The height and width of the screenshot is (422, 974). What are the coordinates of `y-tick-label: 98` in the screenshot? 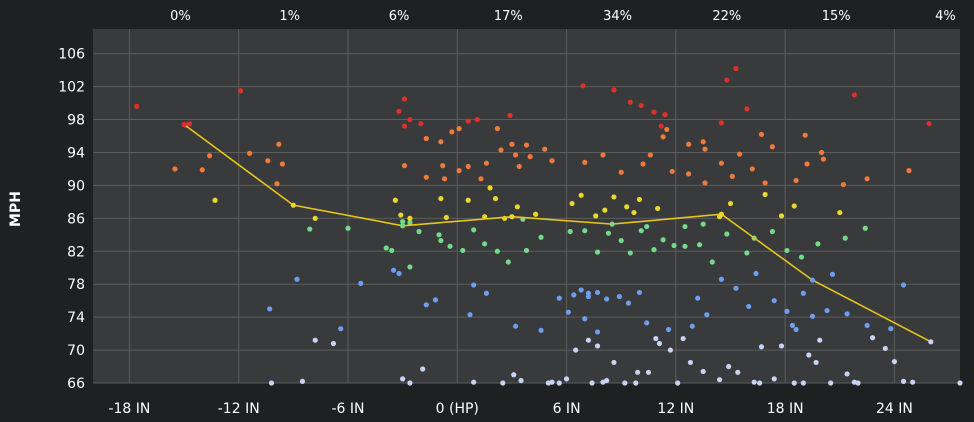 It's located at (76, 121).